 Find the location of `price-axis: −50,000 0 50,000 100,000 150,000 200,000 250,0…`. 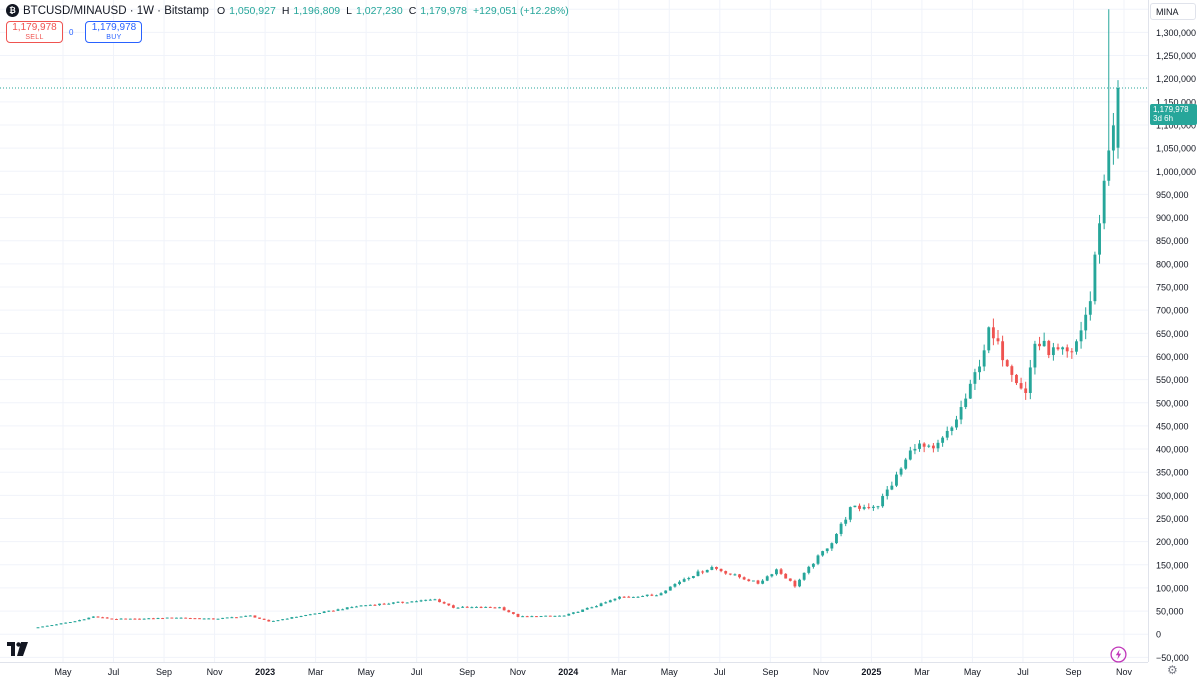

price-axis: −50,000 0 50,000 100,000 150,000 200,000 250,0… is located at coordinates (1172, 331).